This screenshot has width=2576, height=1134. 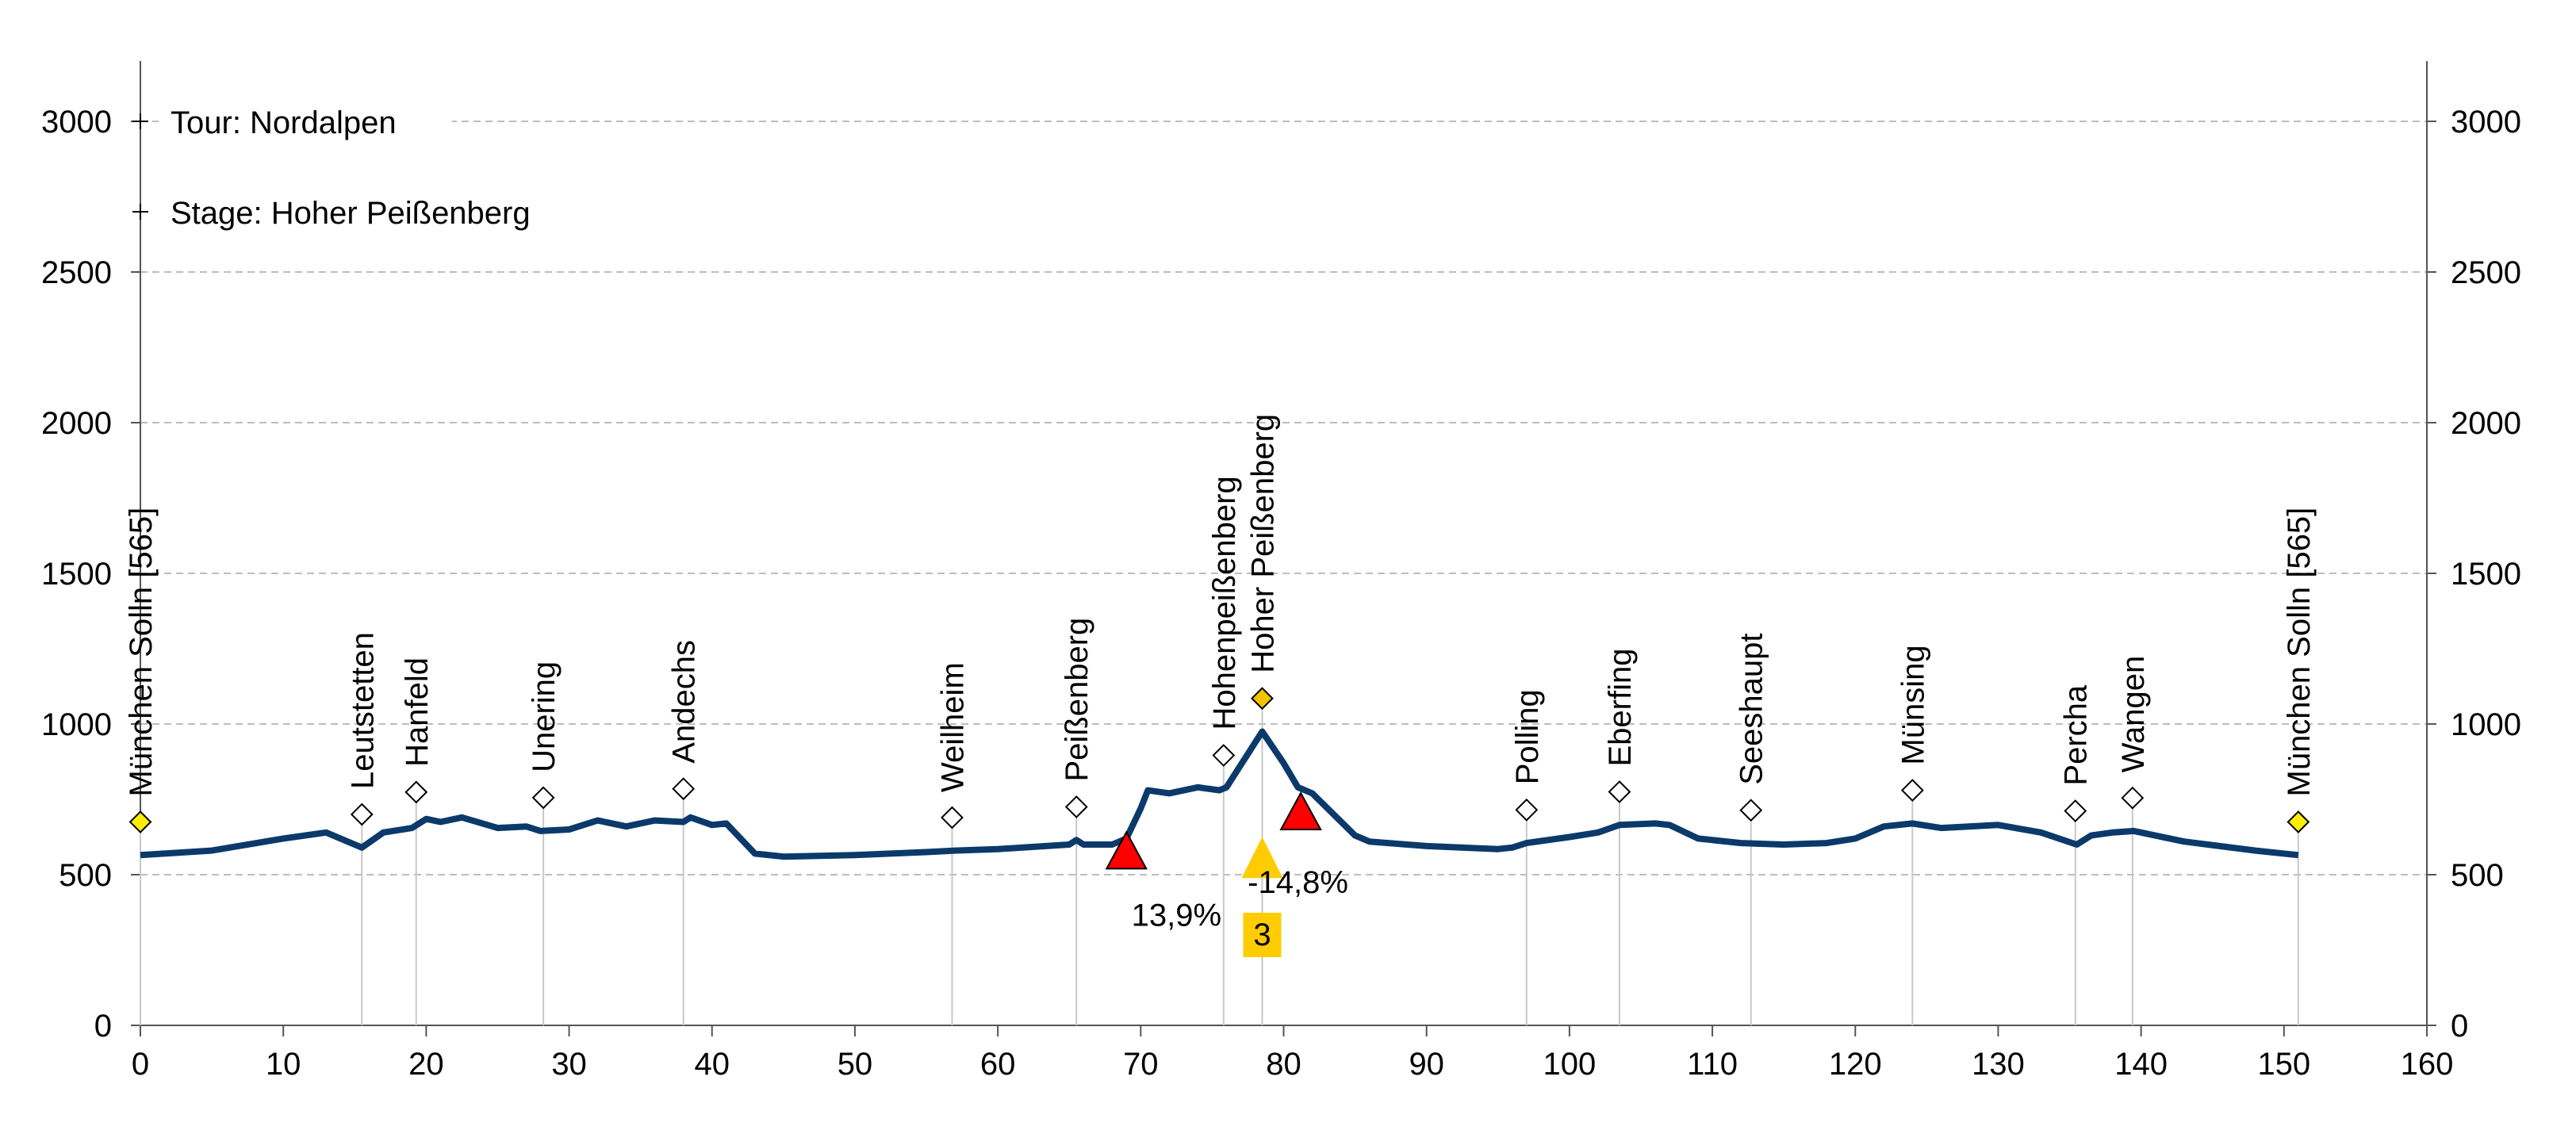 What do you see at coordinates (103, 1026) in the screenshot?
I see `y-tick-label: 0` at bounding box center [103, 1026].